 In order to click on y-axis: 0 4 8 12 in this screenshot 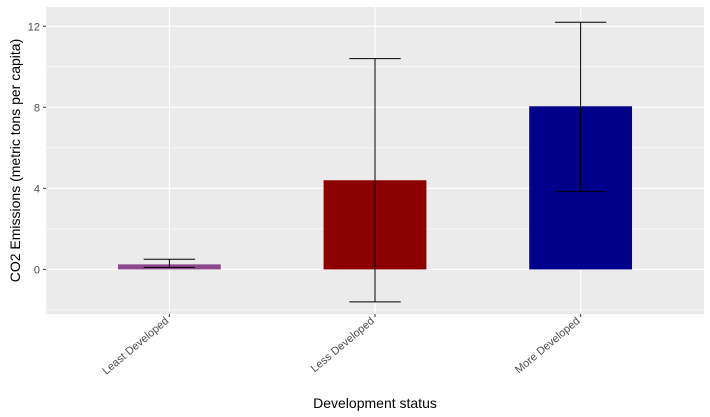, I will do `click(37, 148)`.